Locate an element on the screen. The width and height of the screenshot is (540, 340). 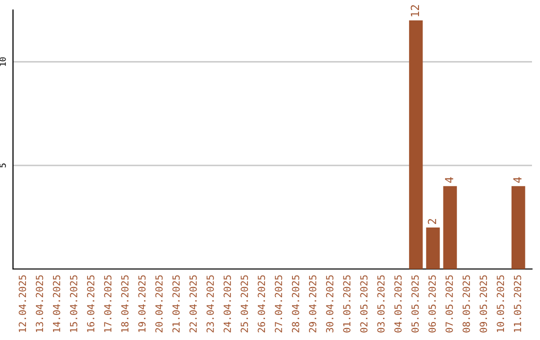
x-tick-label: 09.05.2025 is located at coordinates (484, 303).